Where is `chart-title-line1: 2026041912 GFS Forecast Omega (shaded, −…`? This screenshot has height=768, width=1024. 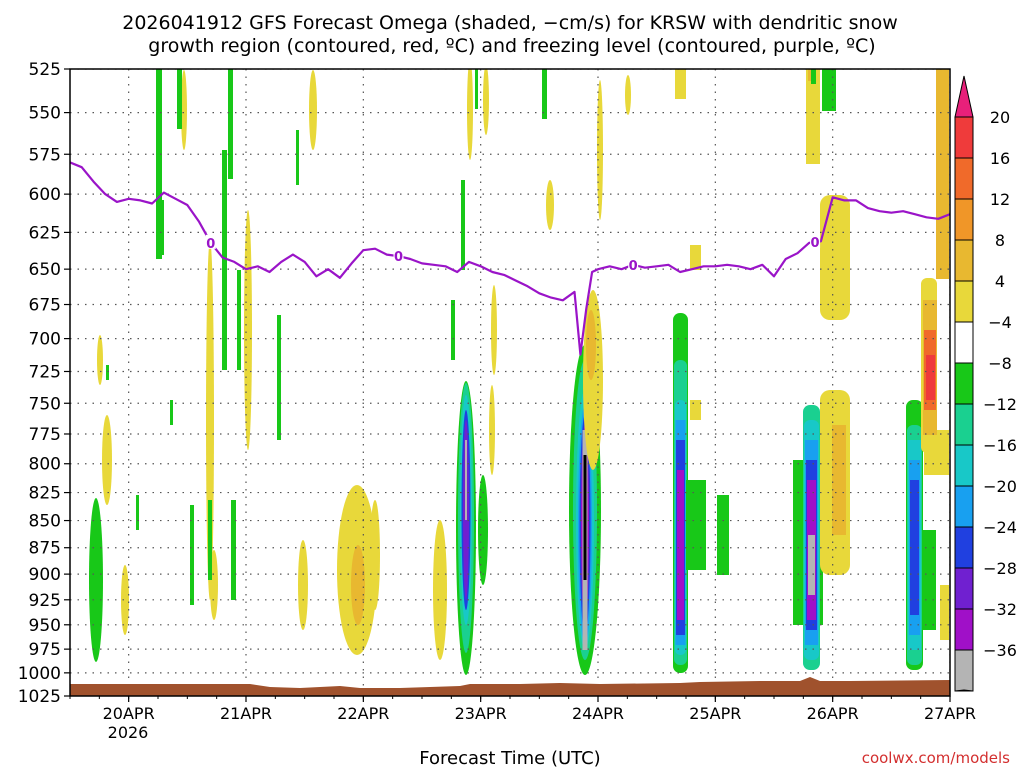 chart-title-line1: 2026041912 GFS Forecast Omega (shaded, −… is located at coordinates (510, 23).